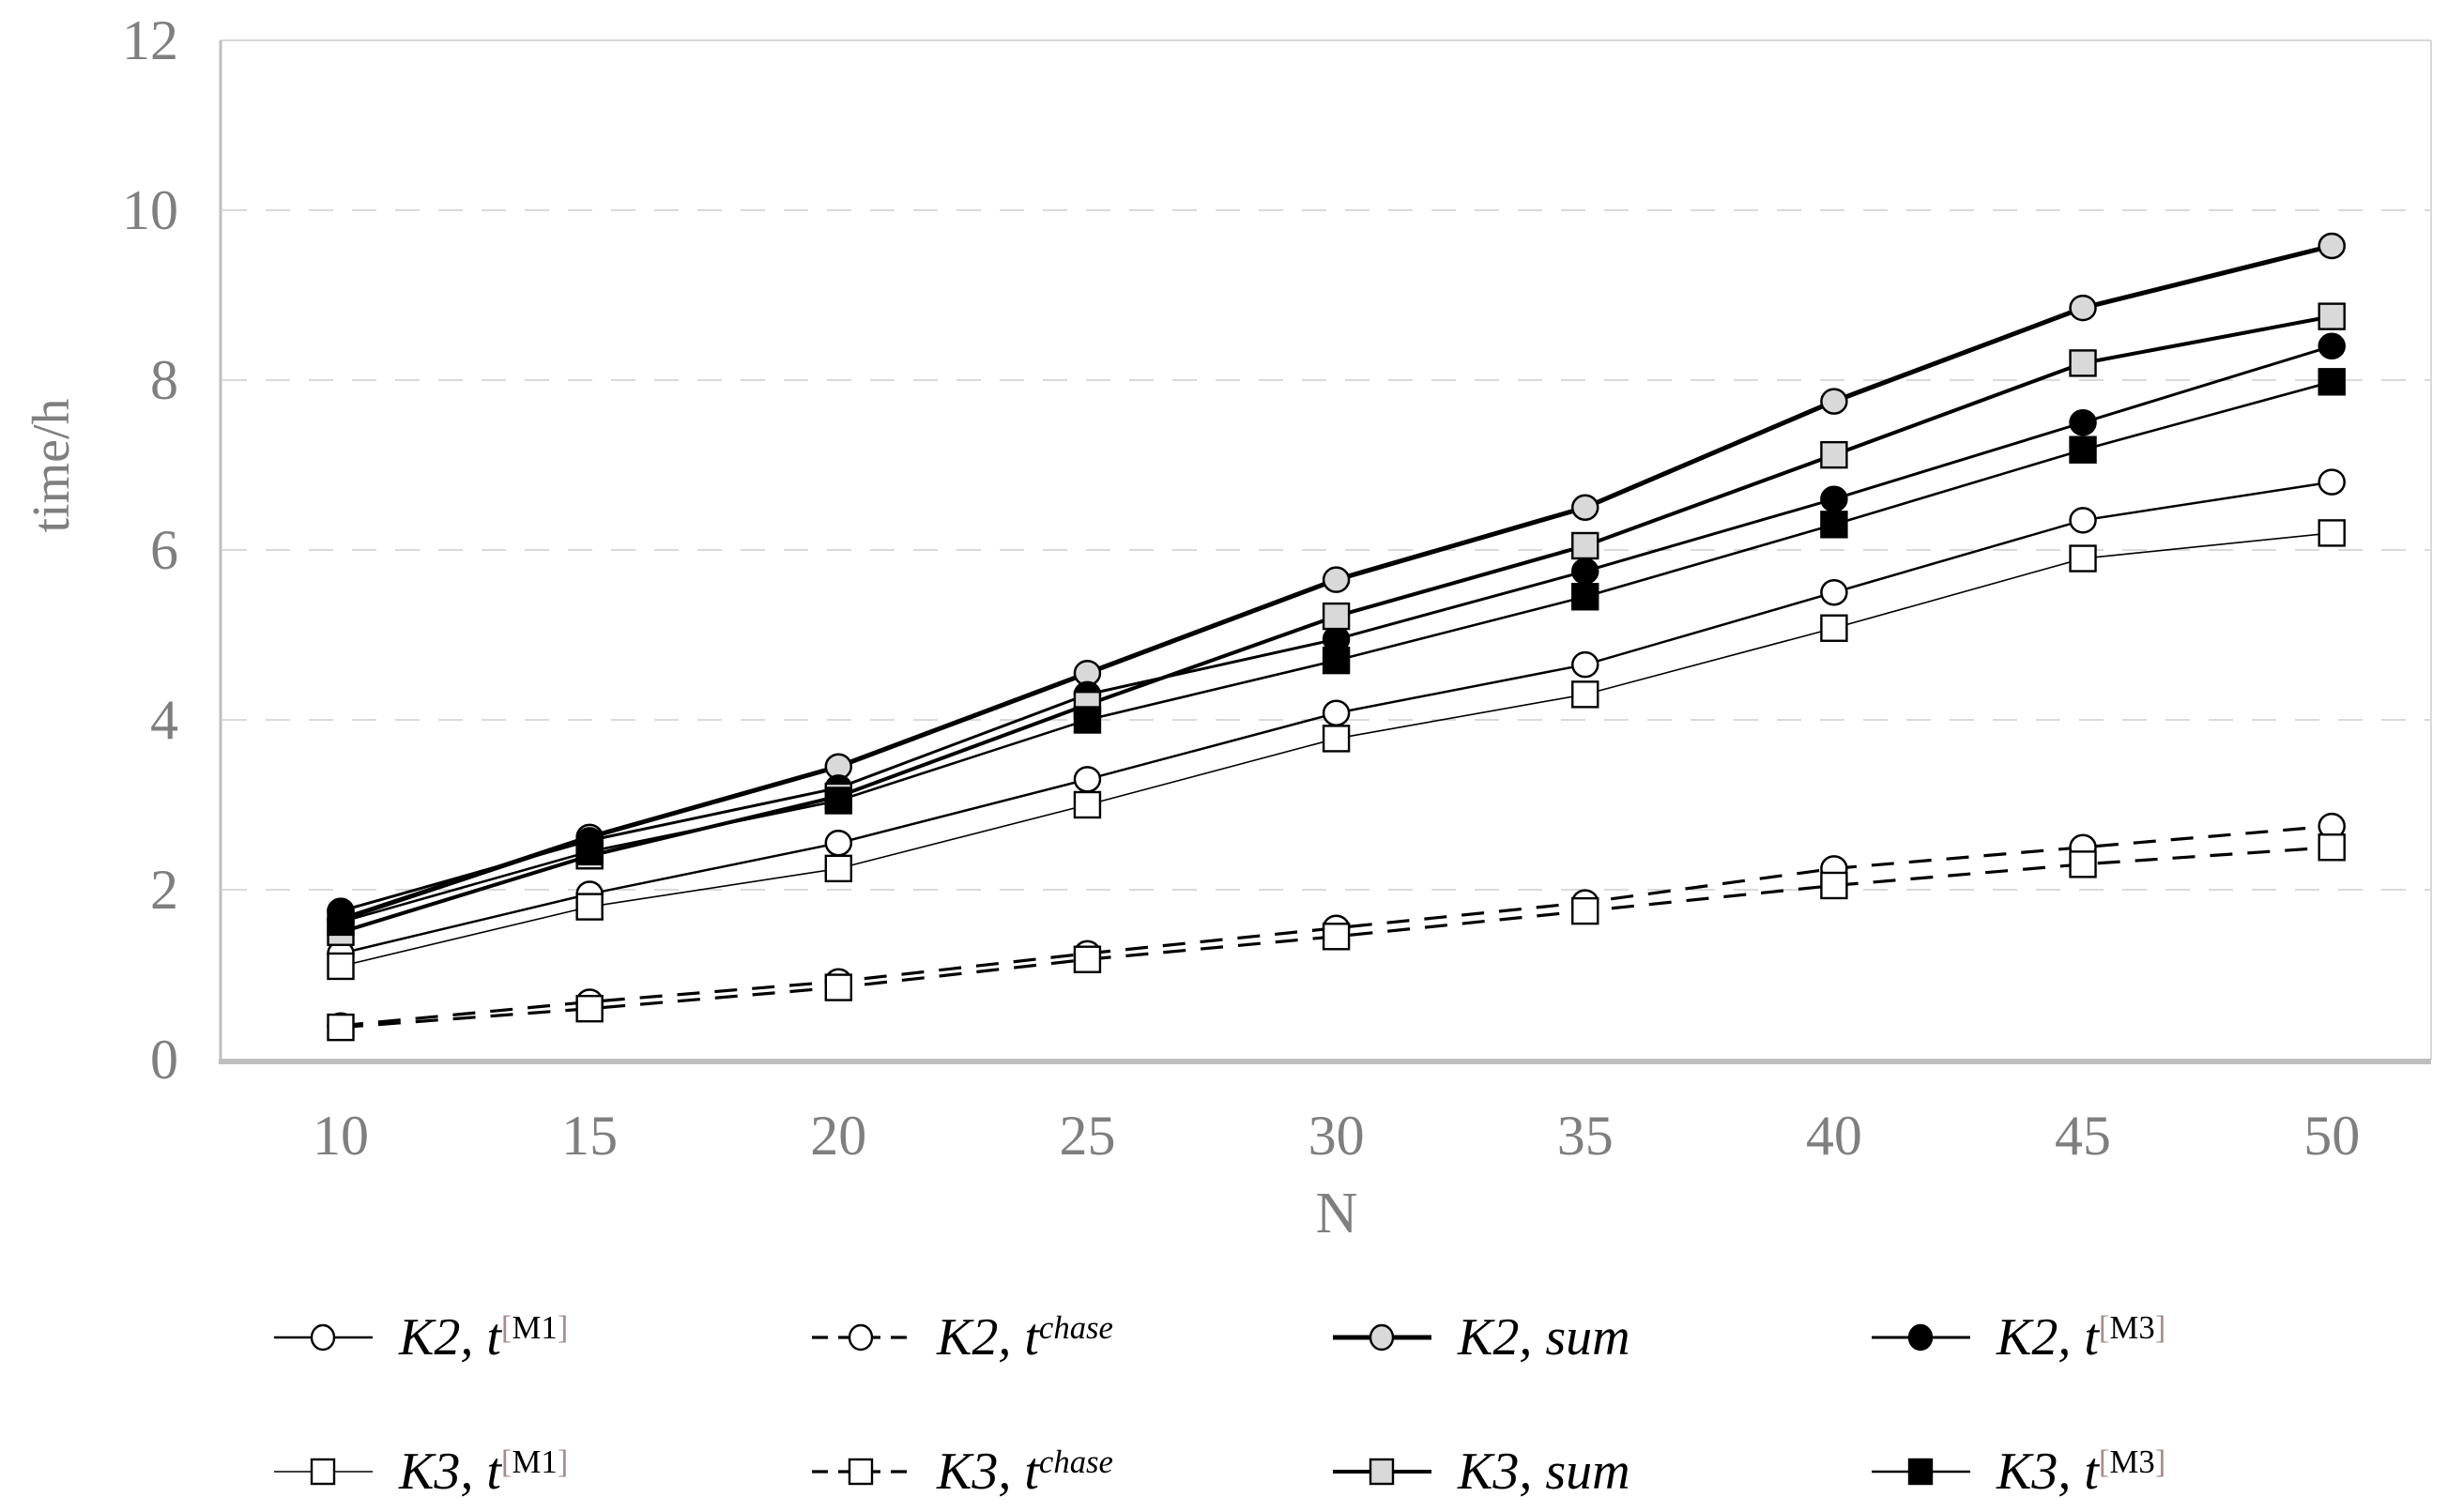 The height and width of the screenshot is (1512, 2448). Describe the element at coordinates (164, 550) in the screenshot. I see `y-tick-label-6: 6` at that location.